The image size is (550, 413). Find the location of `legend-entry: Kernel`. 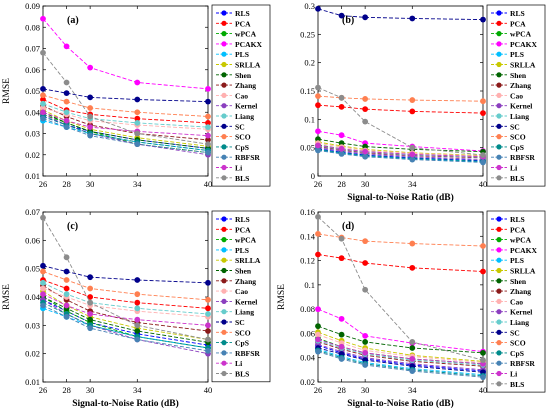

legend-entry: Kernel is located at coordinates (246, 301).